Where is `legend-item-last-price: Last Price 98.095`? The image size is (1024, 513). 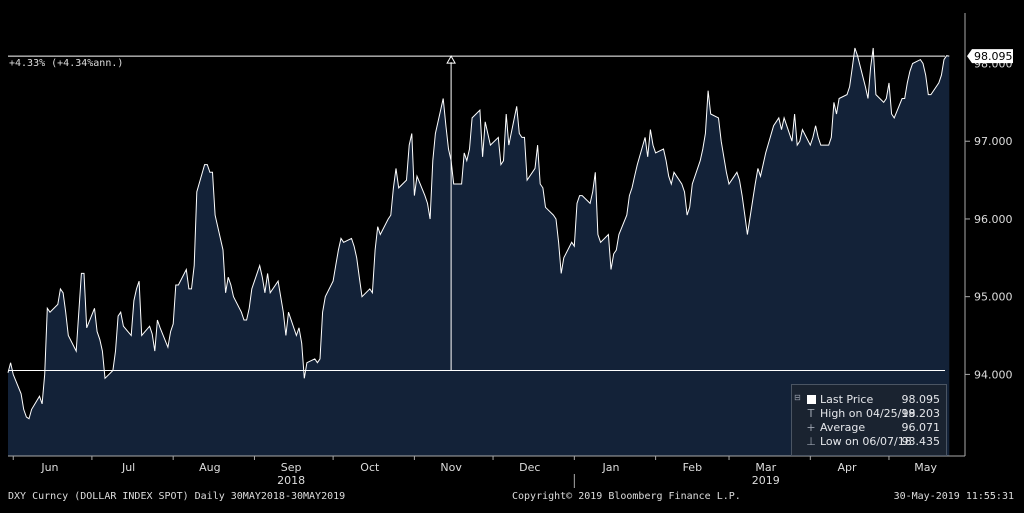
legend-item-last-price: Last Price 98.095 is located at coordinates (870, 400).